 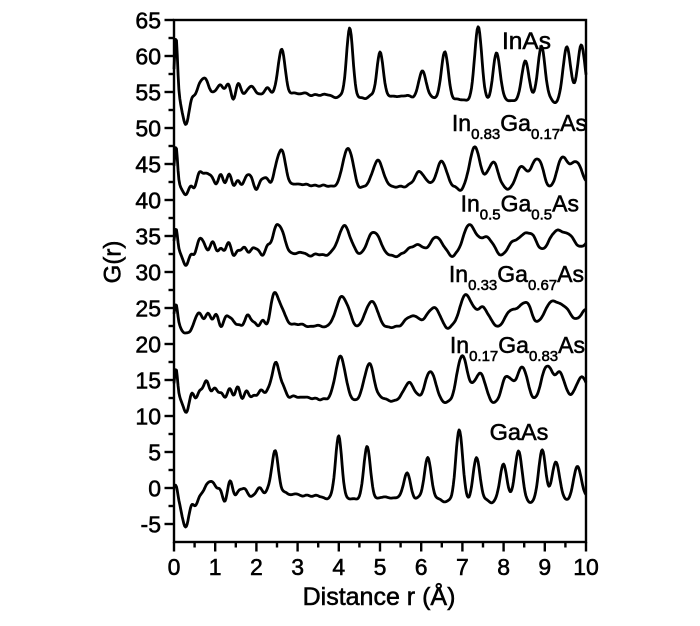 I want to click on svg-text: 20, so click(x=148, y=344).